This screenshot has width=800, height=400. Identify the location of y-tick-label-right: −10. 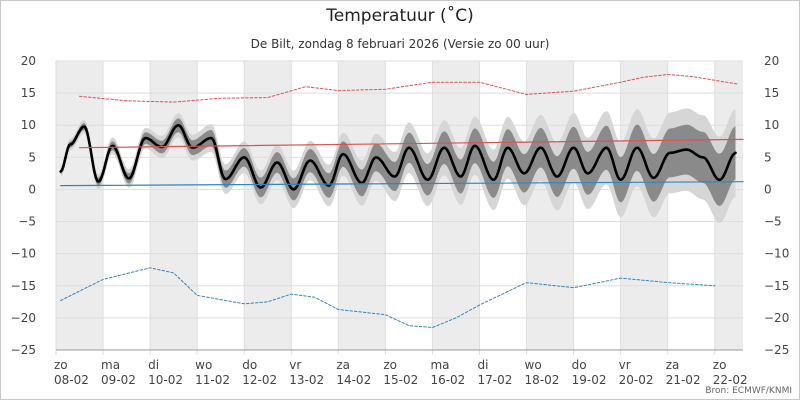
(776, 254).